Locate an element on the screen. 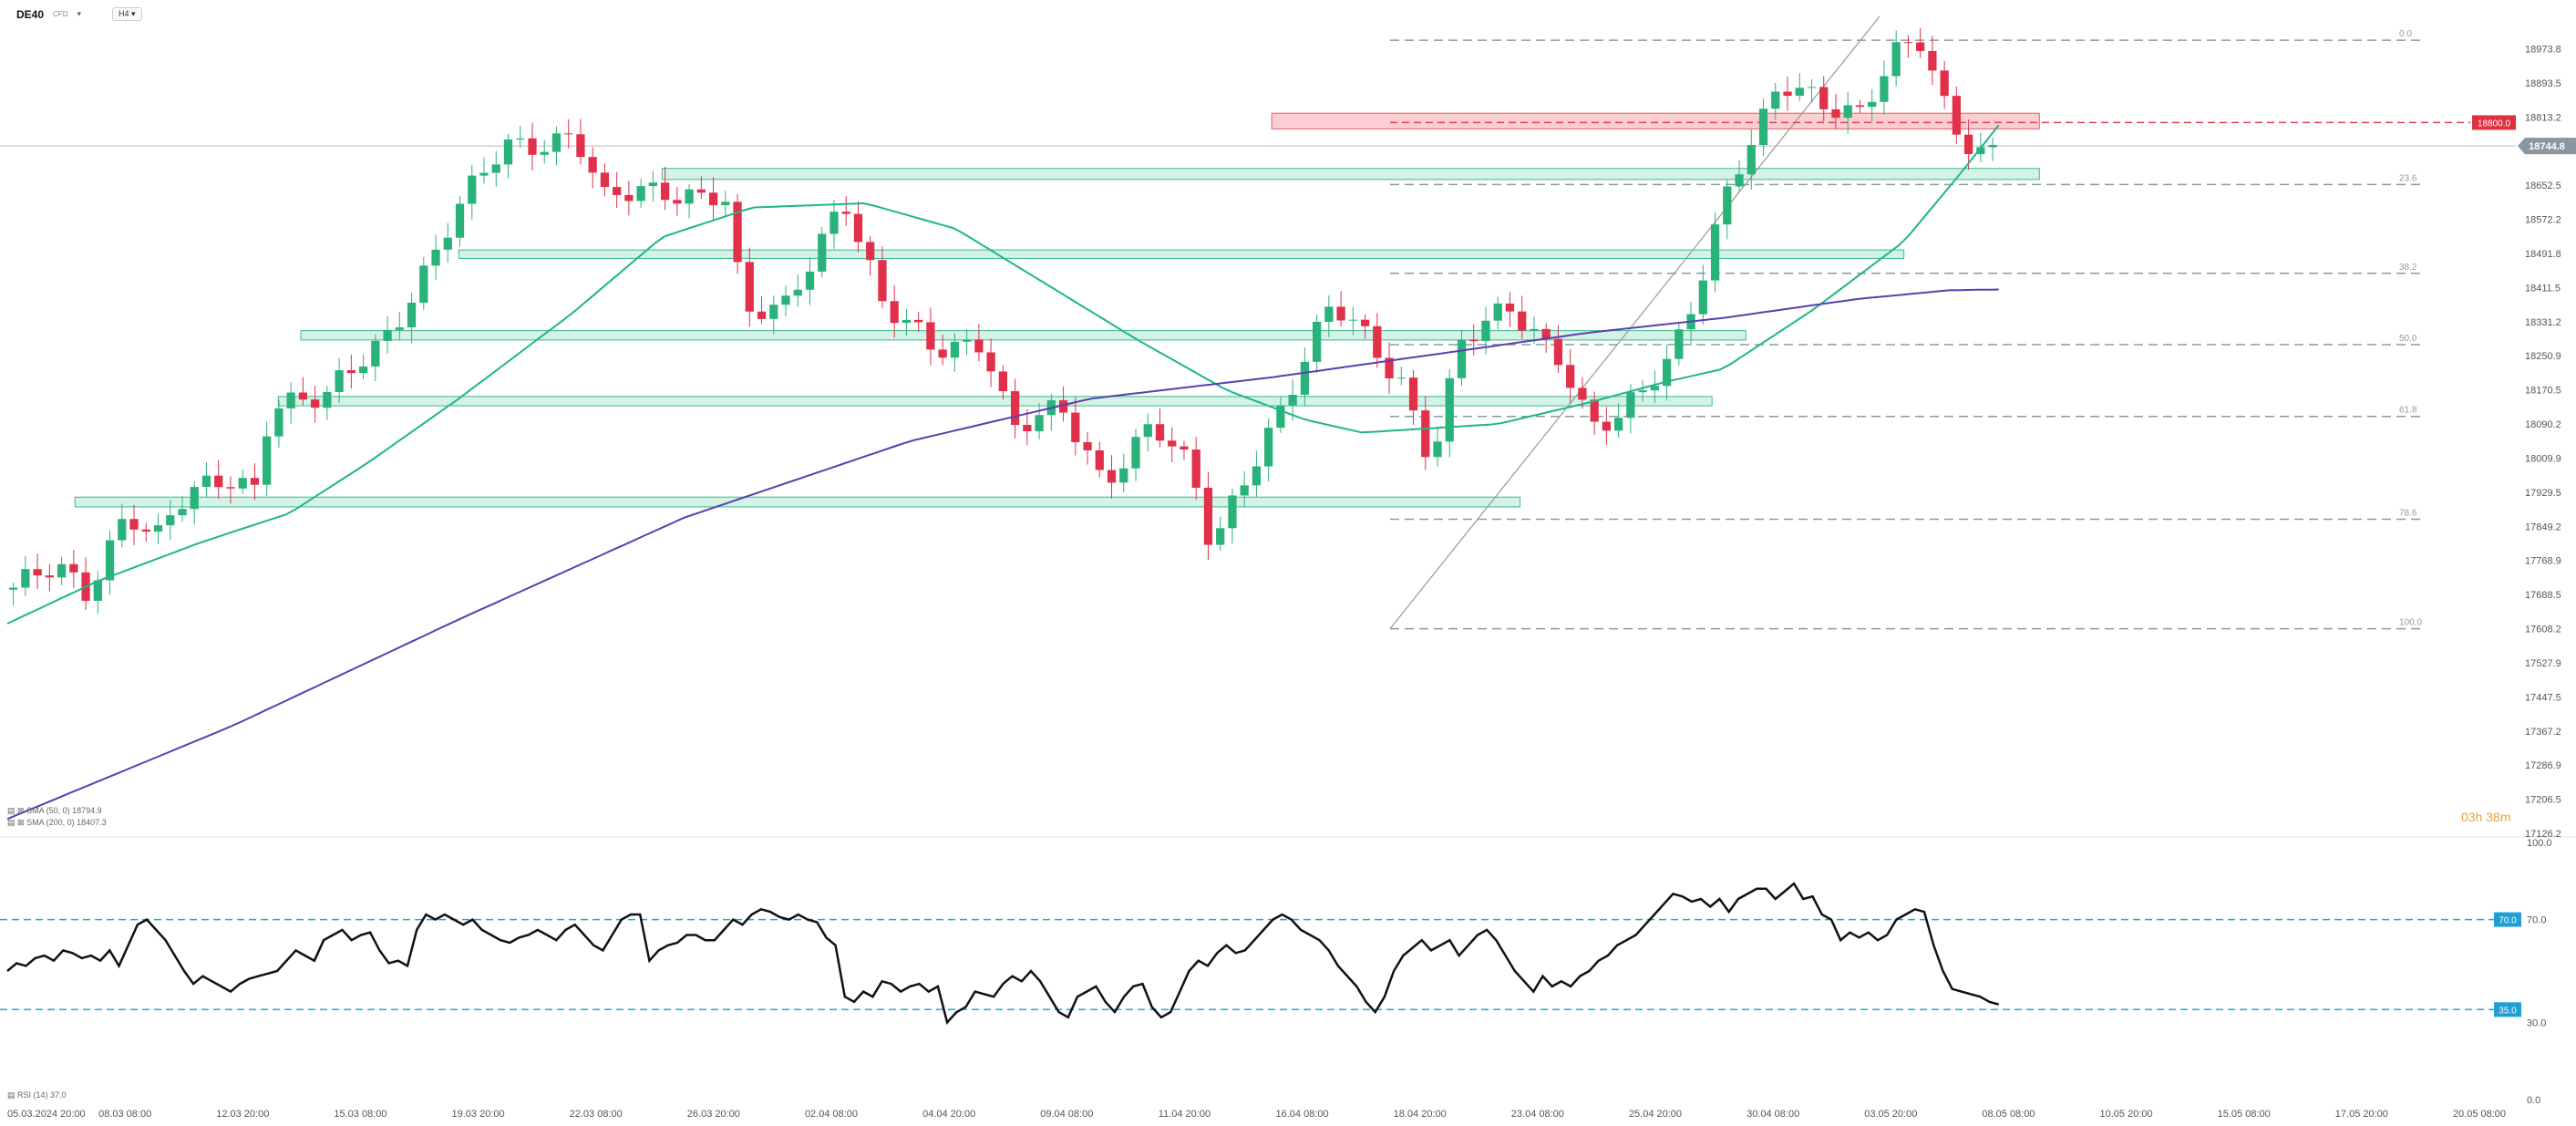 This screenshot has height=1126, width=2576. y-tick-label: 17286.9 is located at coordinates (2543, 765).